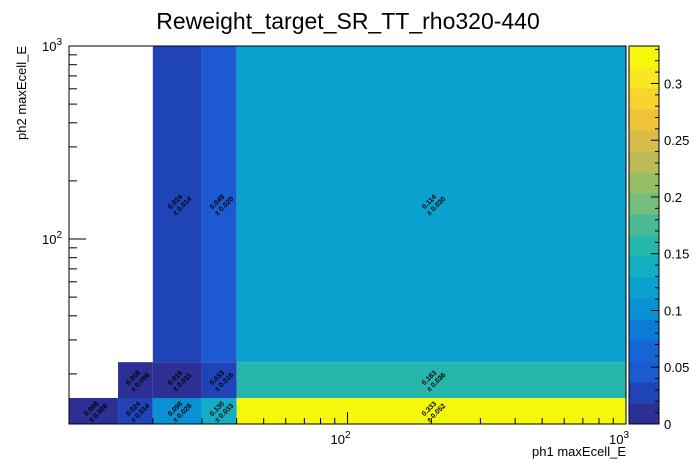 The width and height of the screenshot is (696, 472). I want to click on x-axis: 10² 10³, so click(348, 429).